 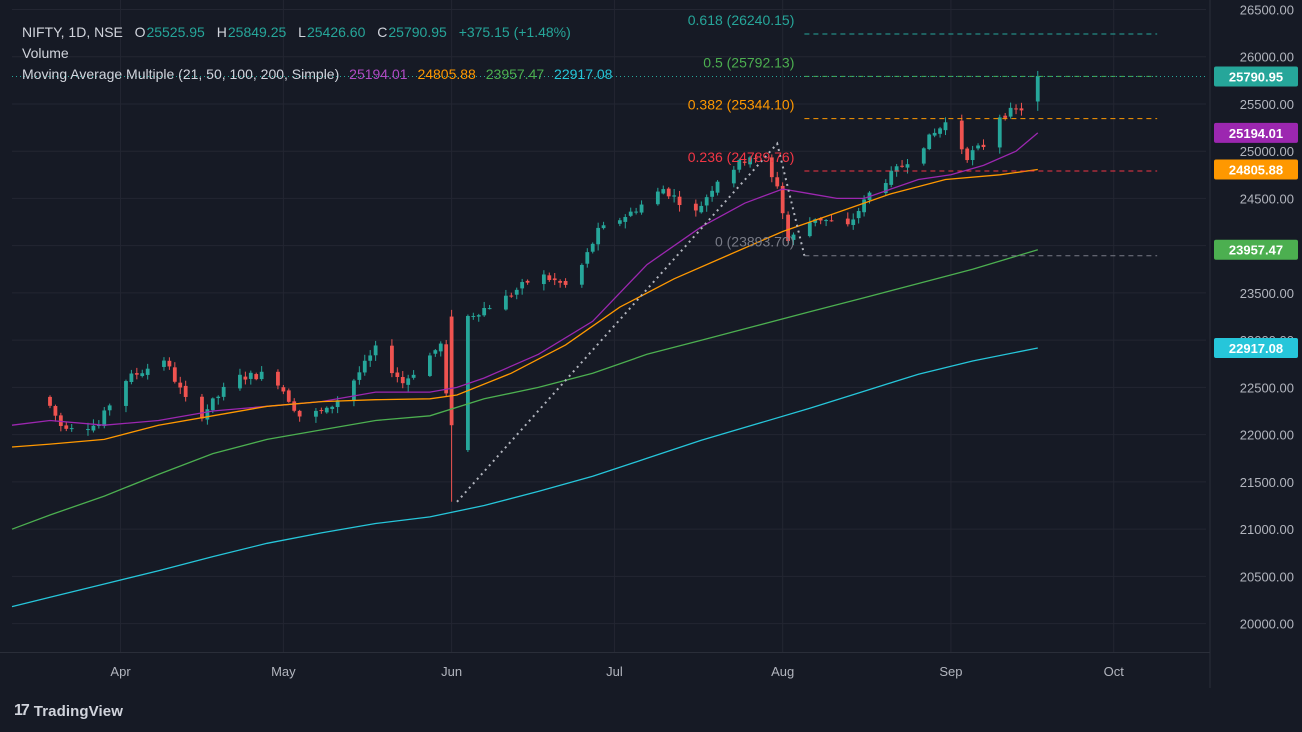 I want to click on x-tick-label: May, so click(x=283, y=671).